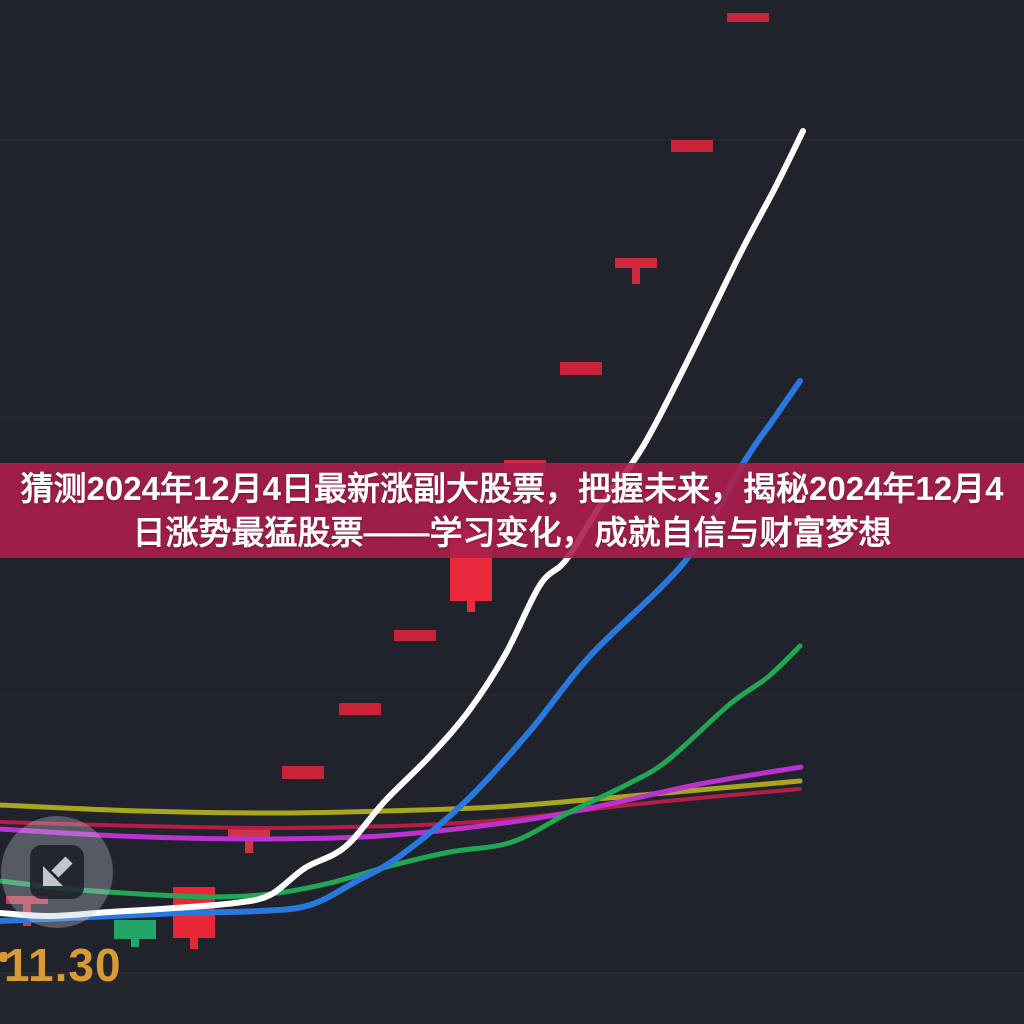 The image size is (1024, 1024). What do you see at coordinates (512, 998) in the screenshot?
I see `chart-footer-strip` at bounding box center [512, 998].